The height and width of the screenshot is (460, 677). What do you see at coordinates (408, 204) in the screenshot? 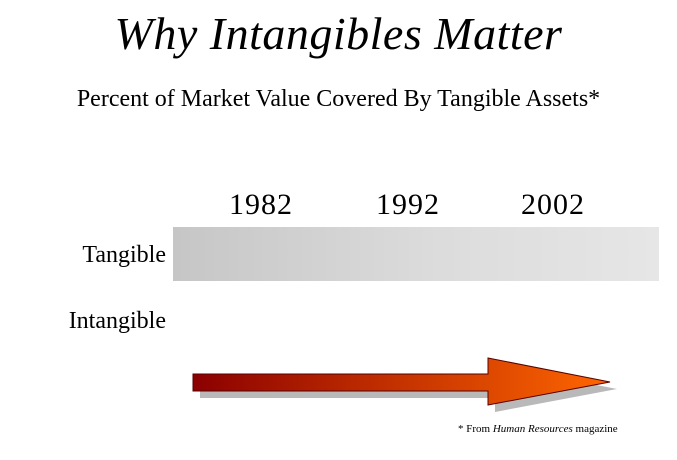
I see `year-1992: 1992` at bounding box center [408, 204].